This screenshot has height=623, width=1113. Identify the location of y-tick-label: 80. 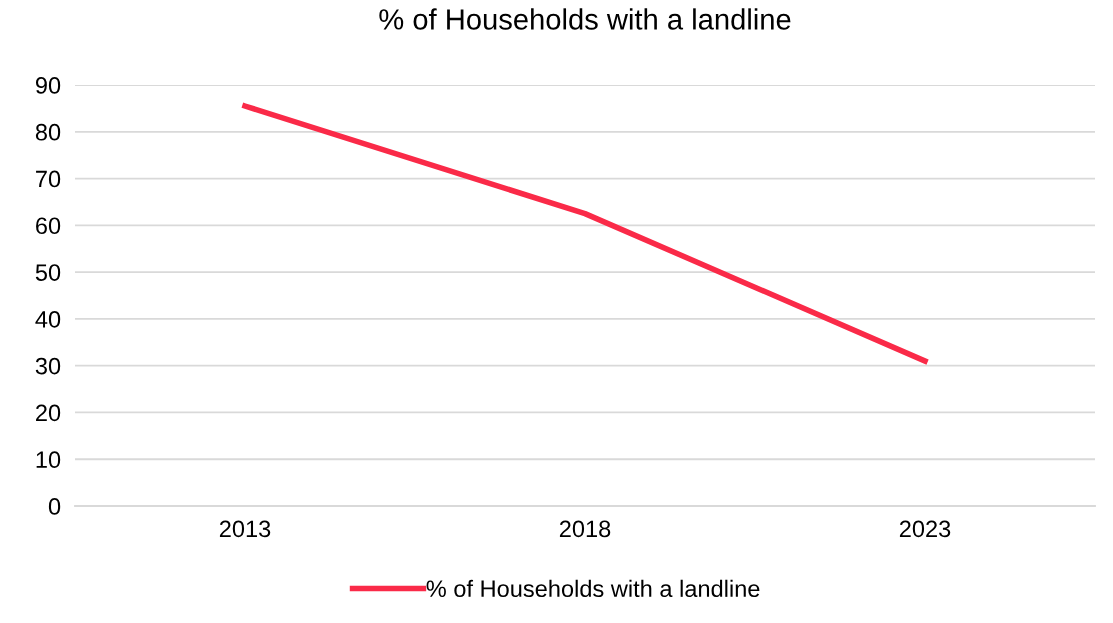
(48, 132).